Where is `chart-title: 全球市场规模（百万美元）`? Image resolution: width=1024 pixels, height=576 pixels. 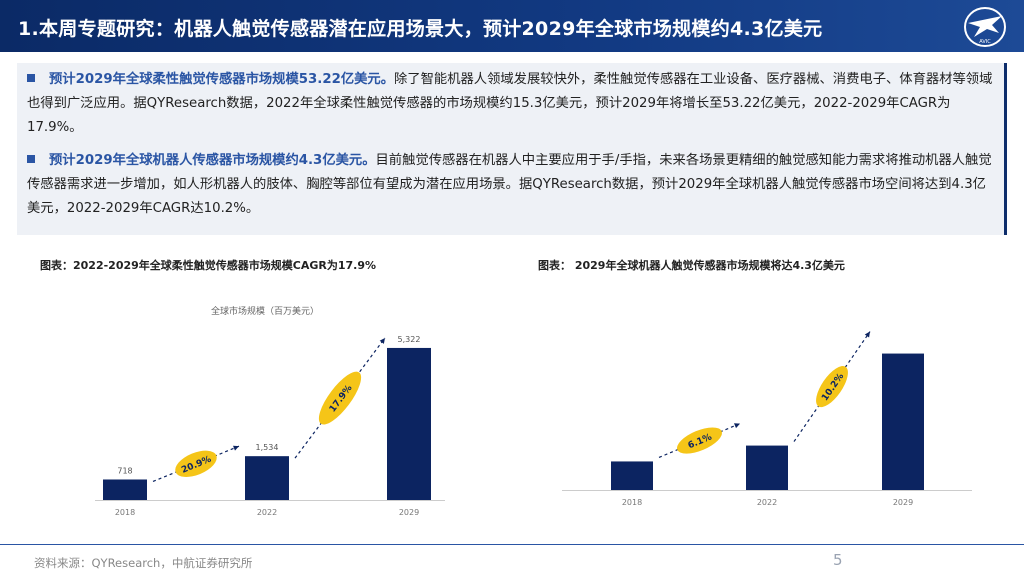
chart-title: 全球市场规模（百万美元） is located at coordinates (265, 311).